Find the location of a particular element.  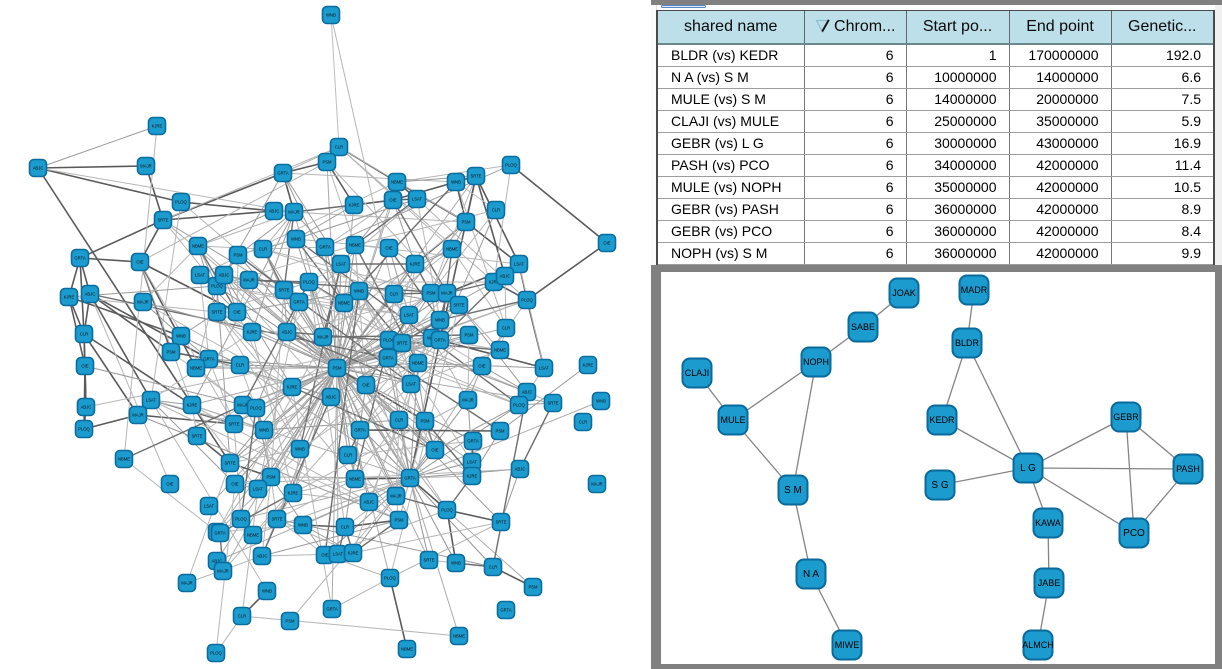

svg-text: CLAJI is located at coordinates (697, 373).